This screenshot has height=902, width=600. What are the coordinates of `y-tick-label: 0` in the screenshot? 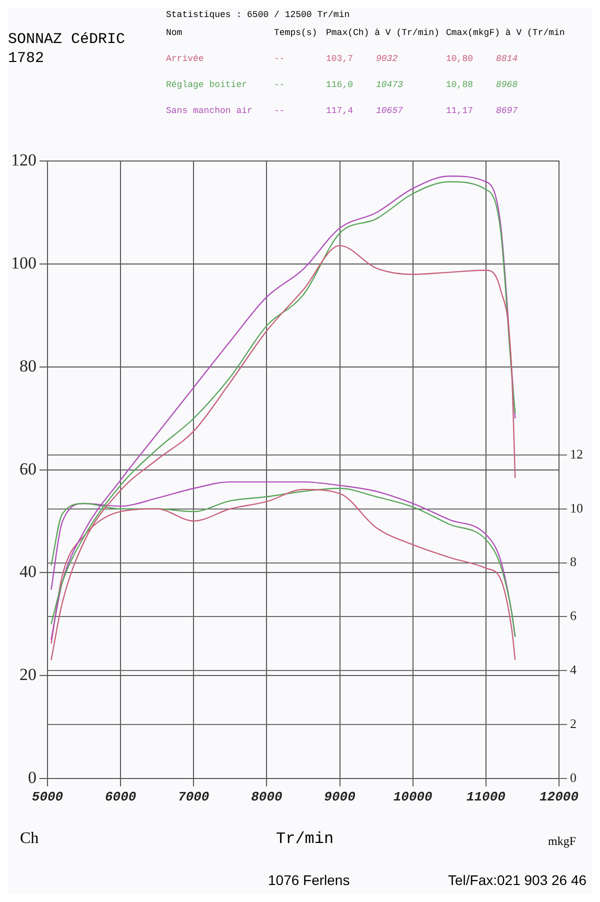 It's located at (32, 777).